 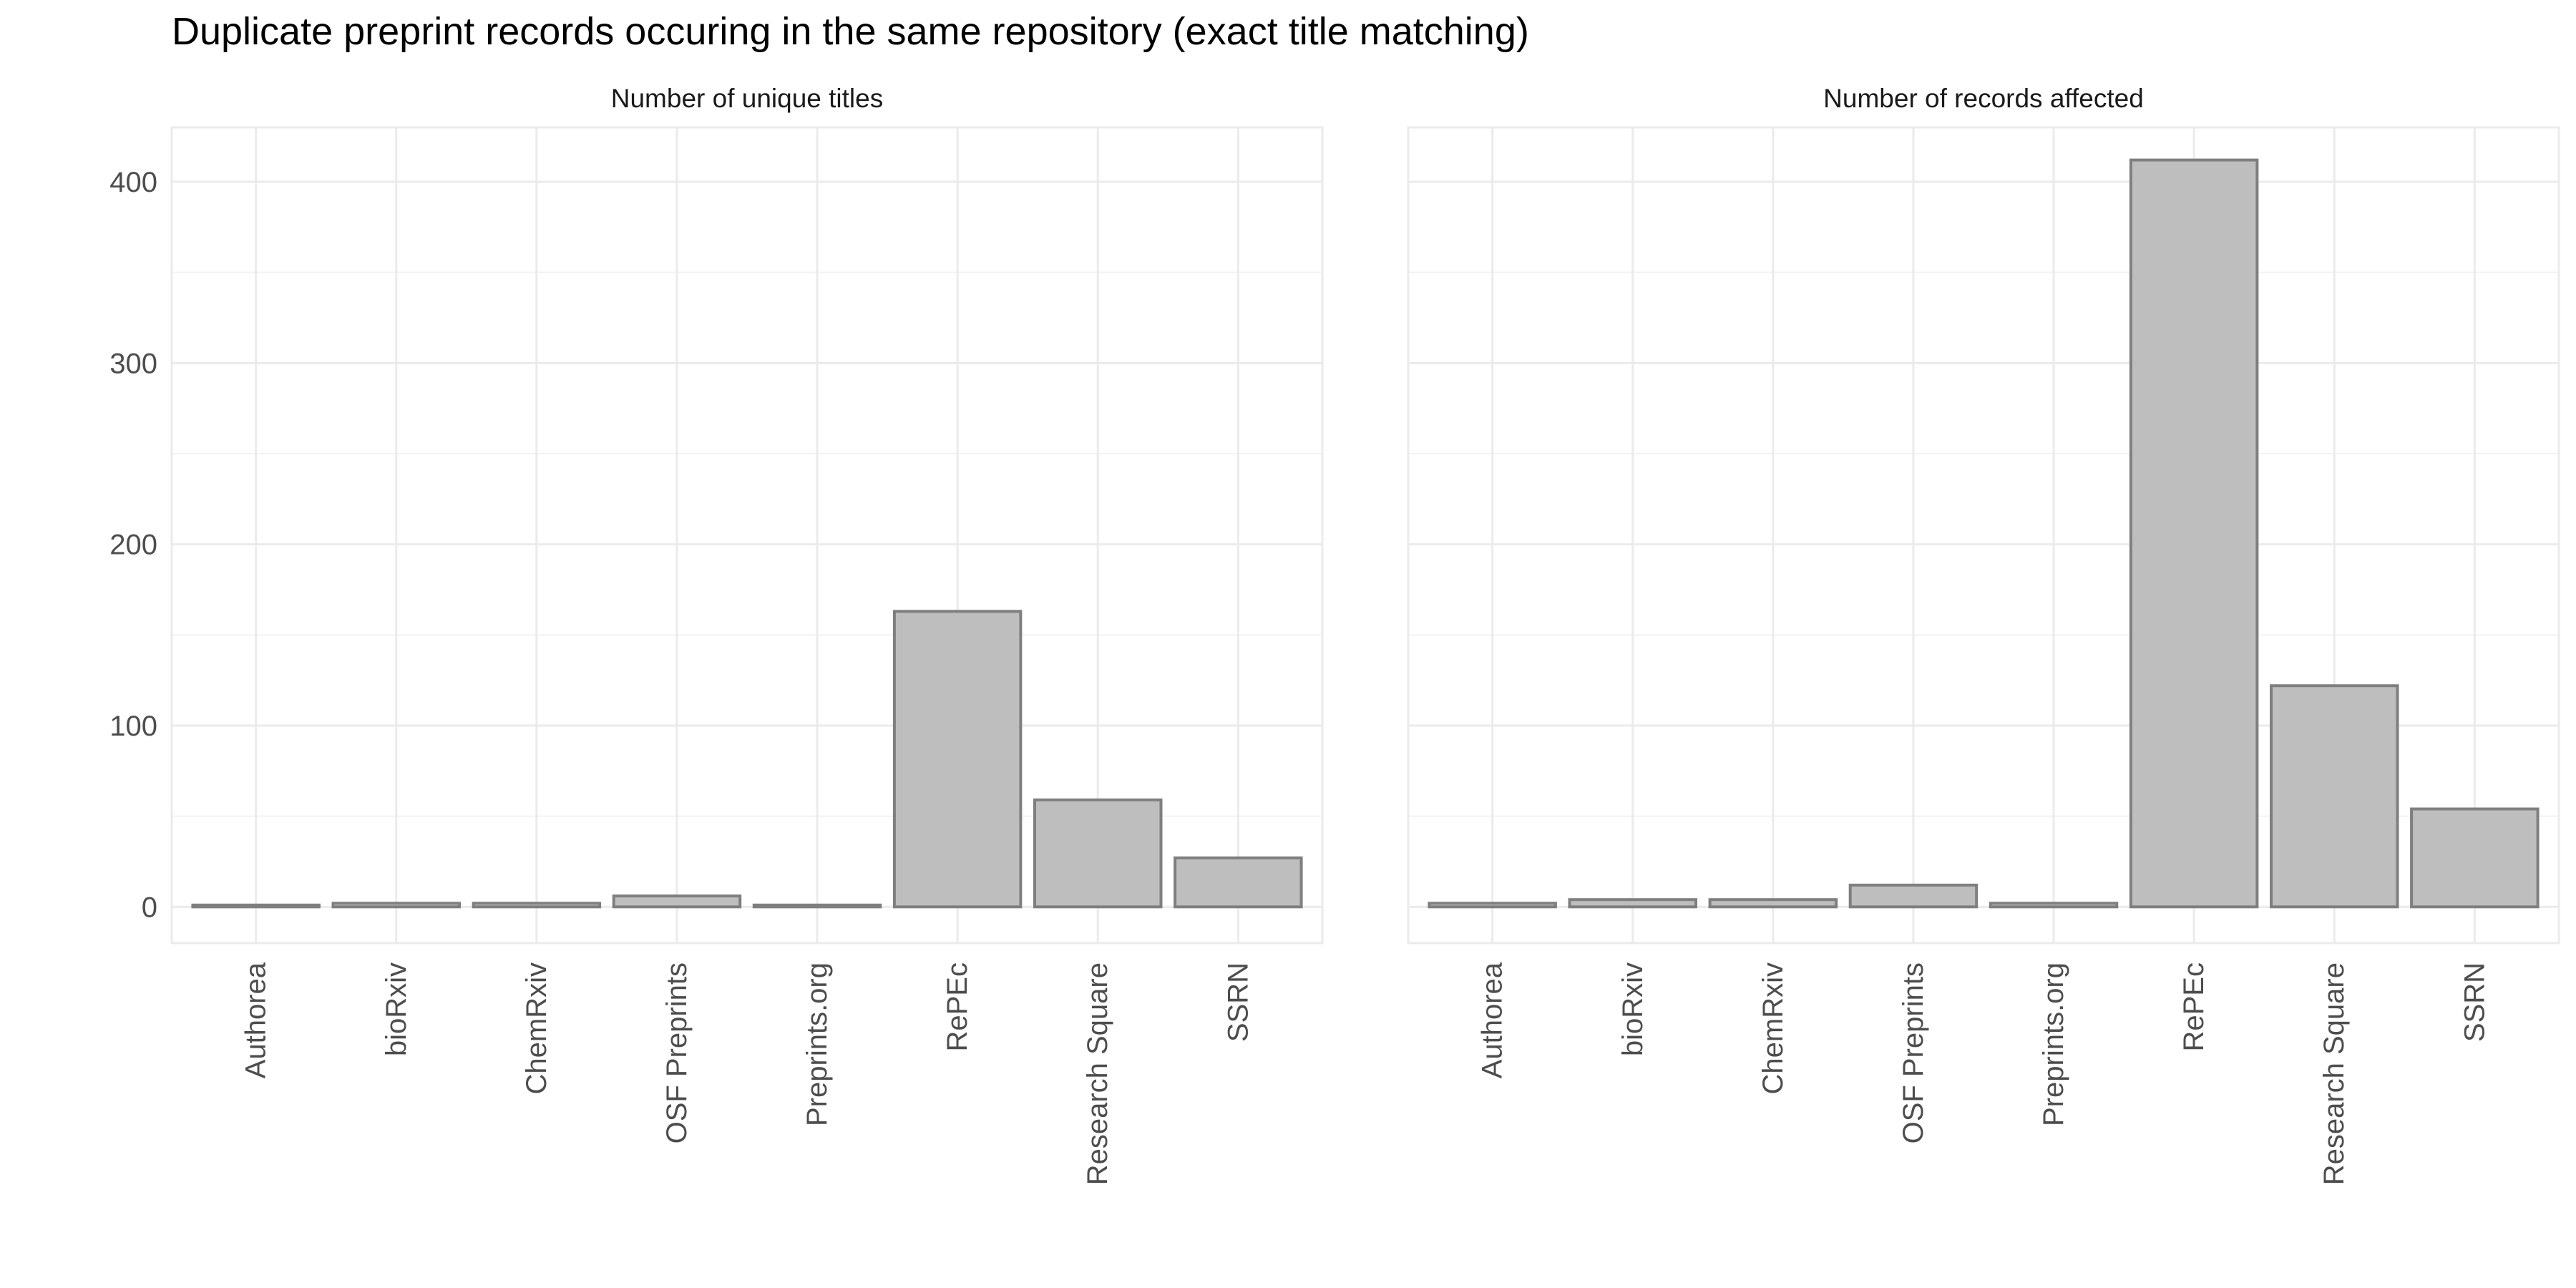 I want to click on y-tick-label: 100, so click(x=133, y=726).